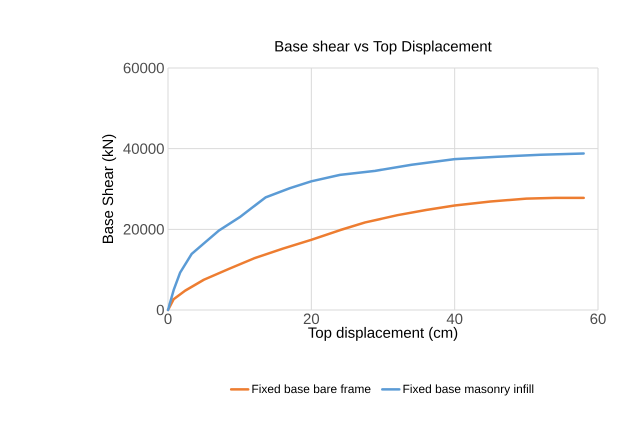 Image resolution: width=622 pixels, height=434 pixels. Describe the element at coordinates (143, 148) in the screenshot. I see `y-tick-label: 40000` at that location.